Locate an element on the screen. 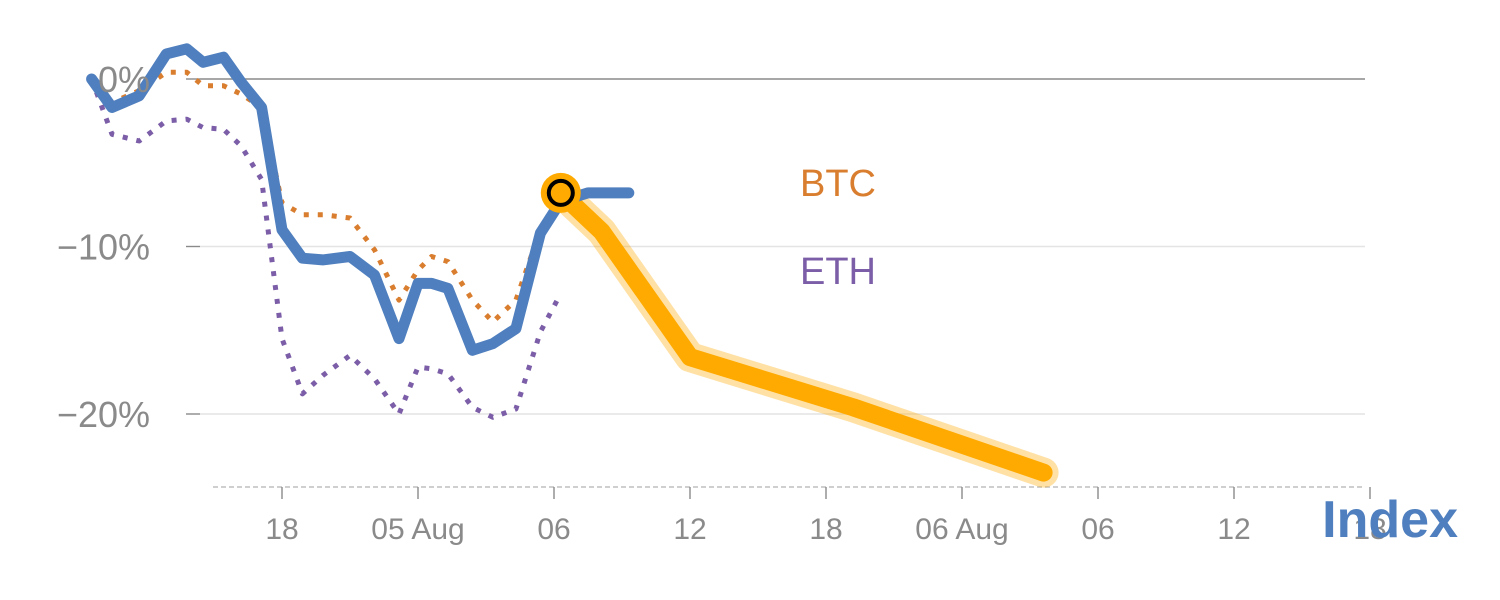  y-tick-label: −20% is located at coordinates (103, 414).